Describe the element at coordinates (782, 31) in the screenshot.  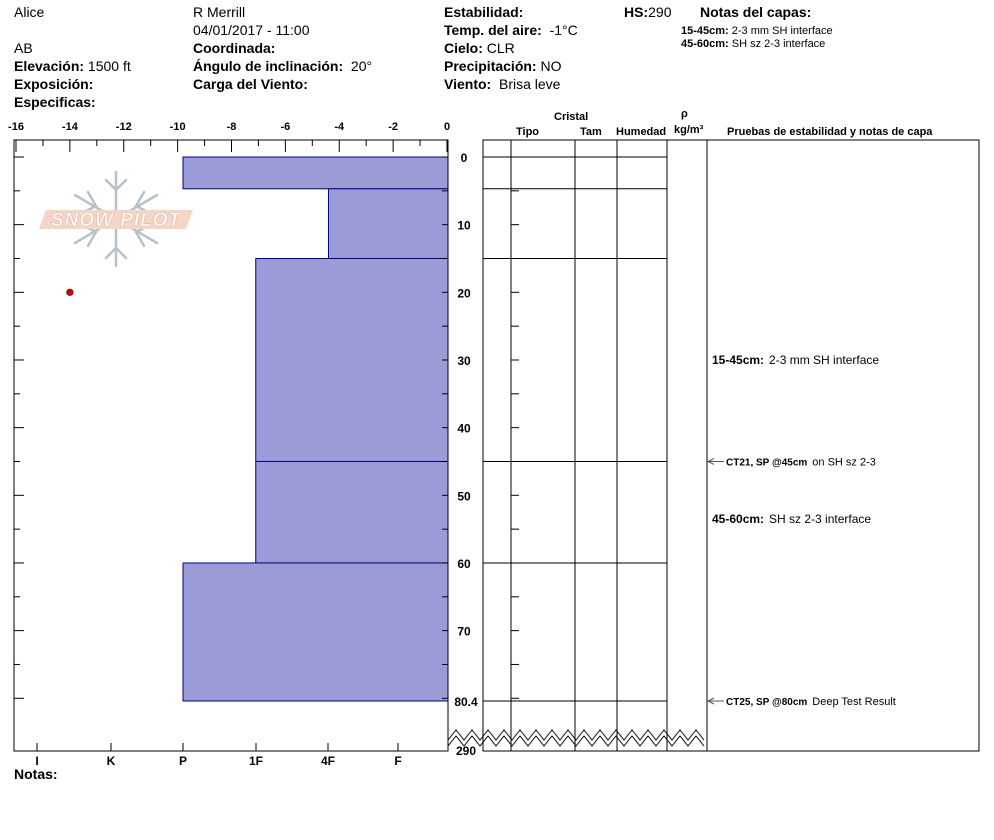
I see `layer-note-text: 2-3 mm SH interface` at that location.